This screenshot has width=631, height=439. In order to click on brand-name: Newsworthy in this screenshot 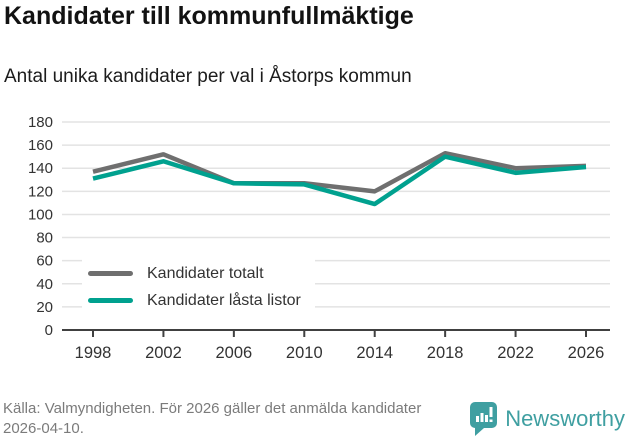, I will do `click(565, 418)`.